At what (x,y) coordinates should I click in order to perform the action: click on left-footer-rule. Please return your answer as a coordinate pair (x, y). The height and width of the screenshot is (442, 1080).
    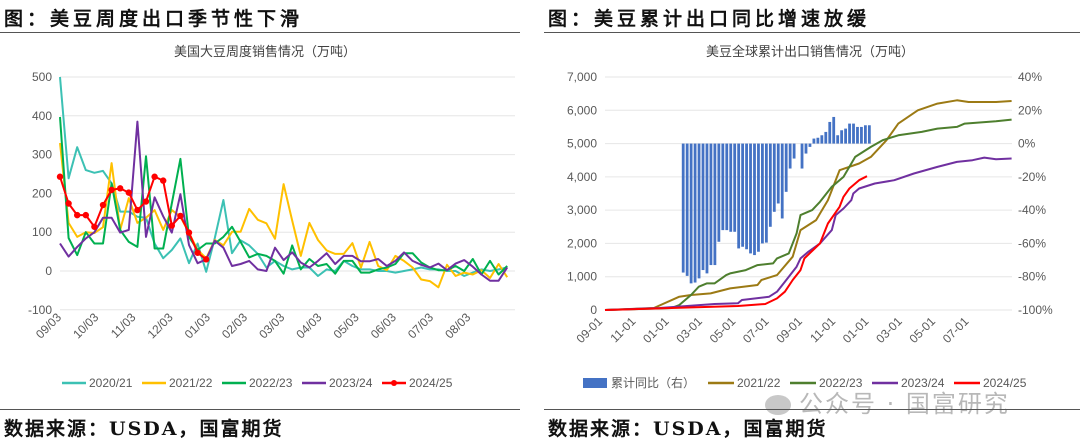
    Looking at the image, I should click on (260, 409).